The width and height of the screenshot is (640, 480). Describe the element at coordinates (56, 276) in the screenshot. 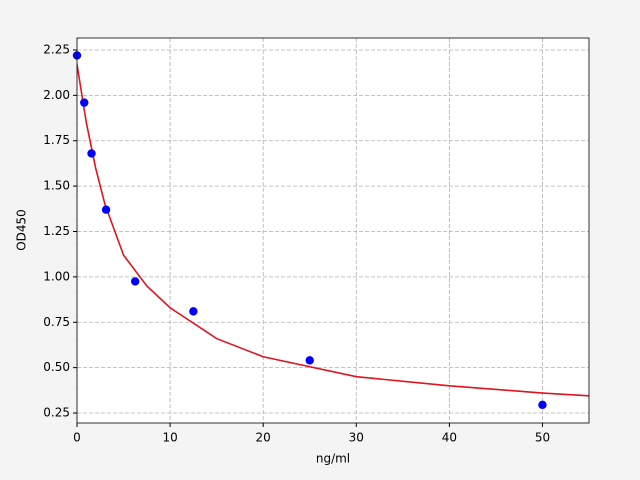

I see `y-tick-label: 1.00` at that location.